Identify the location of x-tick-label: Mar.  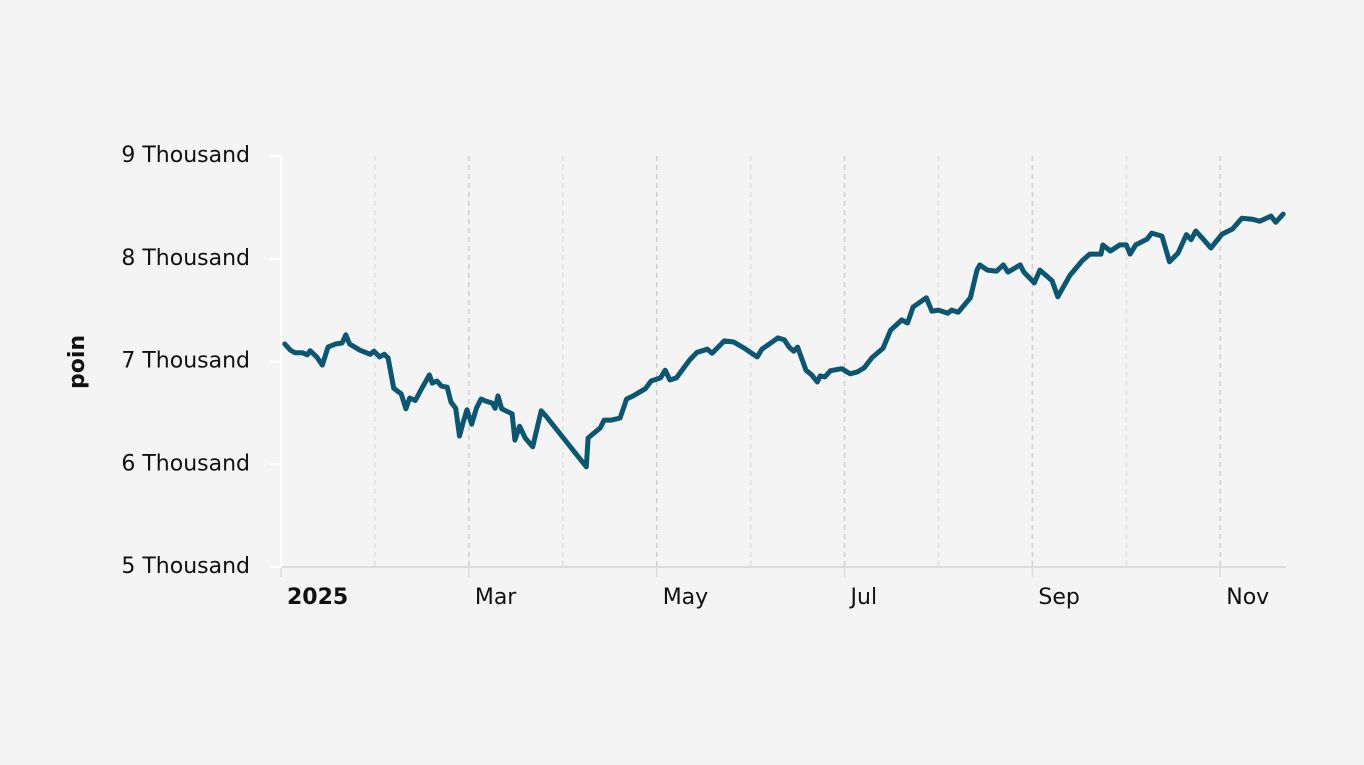
(496, 597).